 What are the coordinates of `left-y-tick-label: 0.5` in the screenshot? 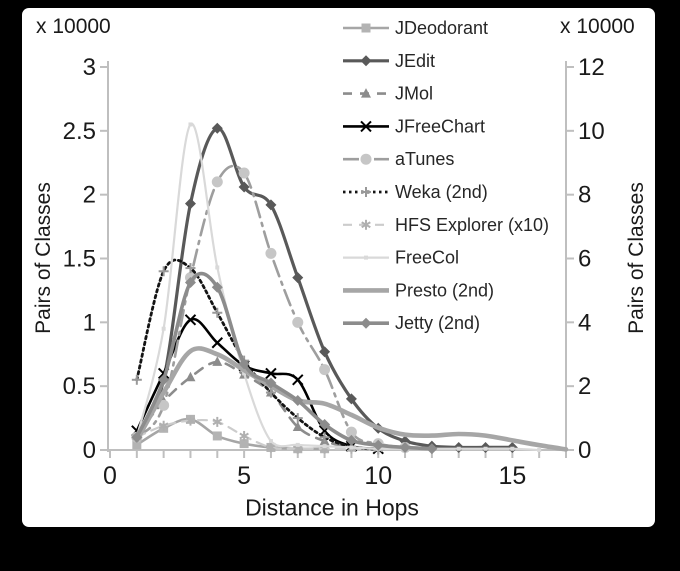 It's located at (79, 386).